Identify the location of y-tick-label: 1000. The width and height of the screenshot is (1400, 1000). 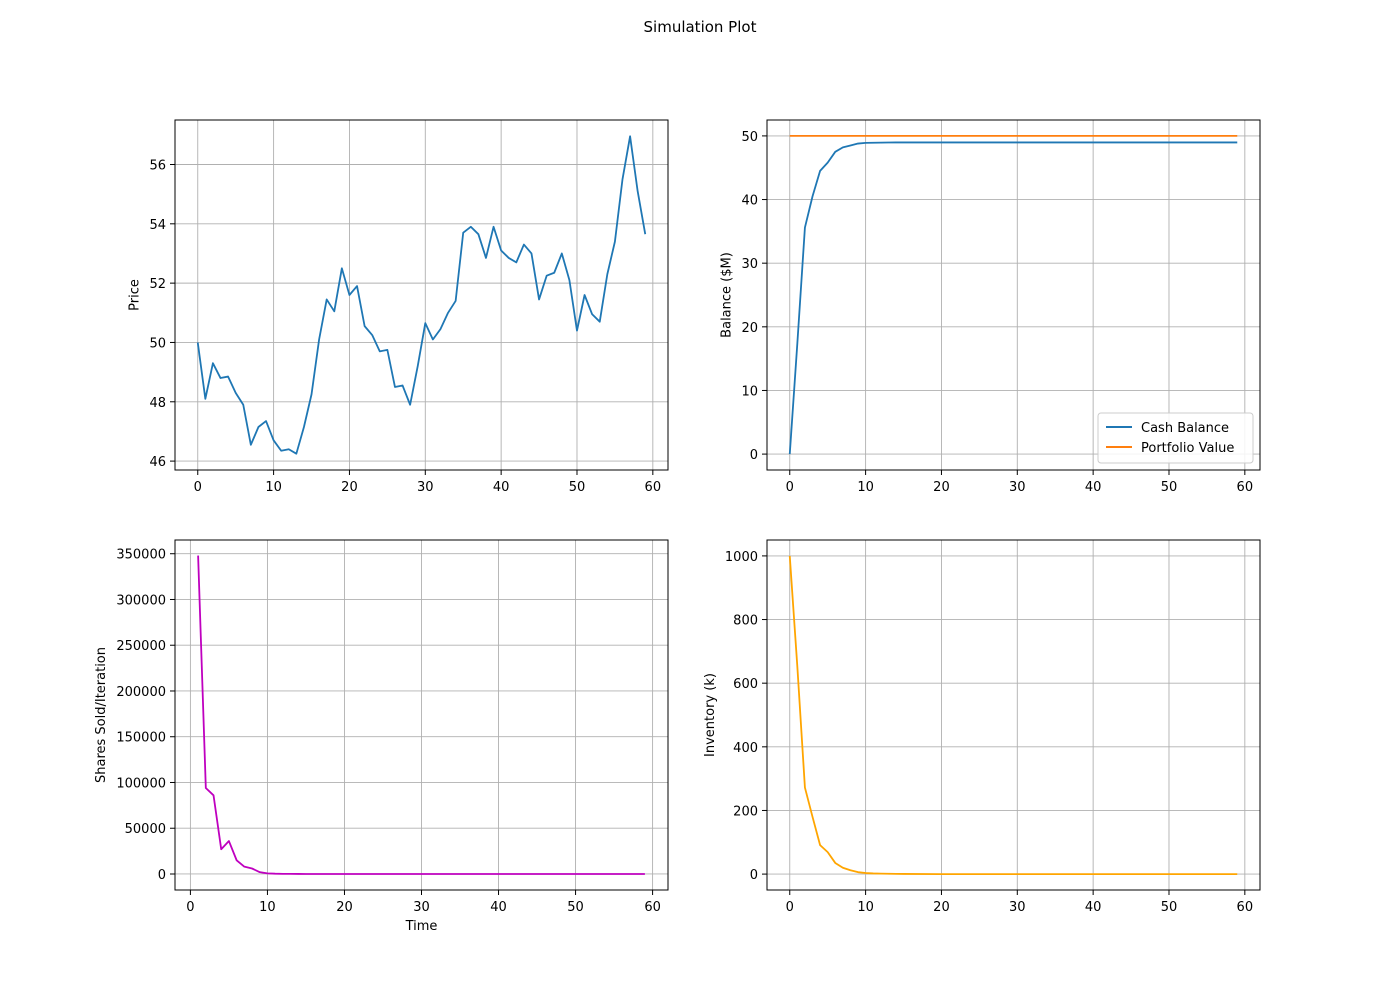
(741, 557).